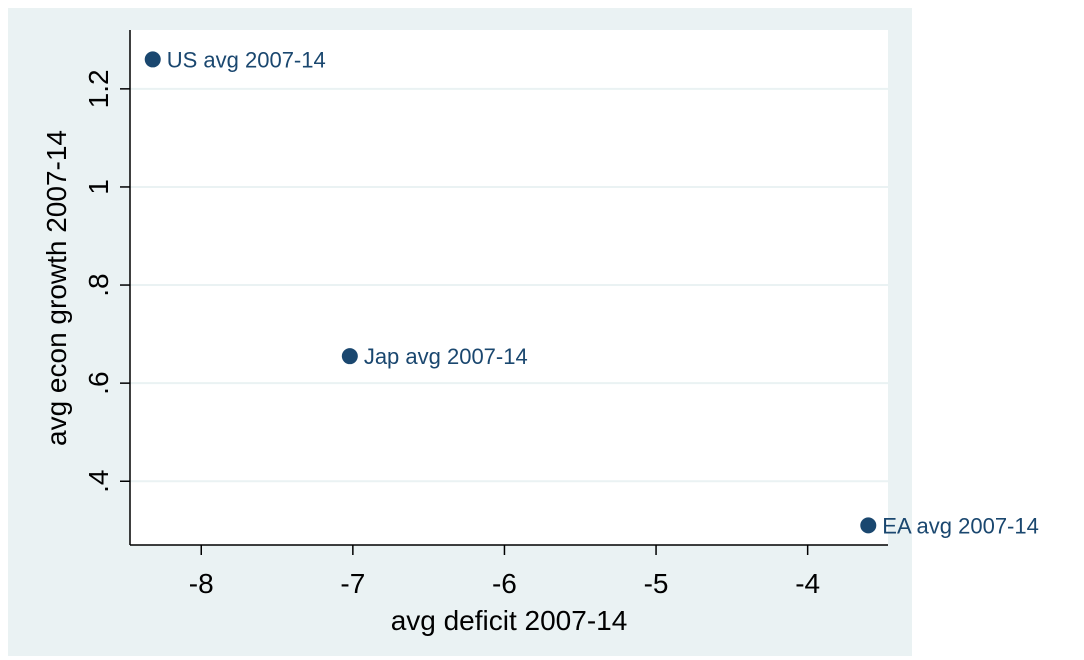 The width and height of the screenshot is (1084, 660). I want to click on data-point-label: US avg 2007-14, so click(246, 59).